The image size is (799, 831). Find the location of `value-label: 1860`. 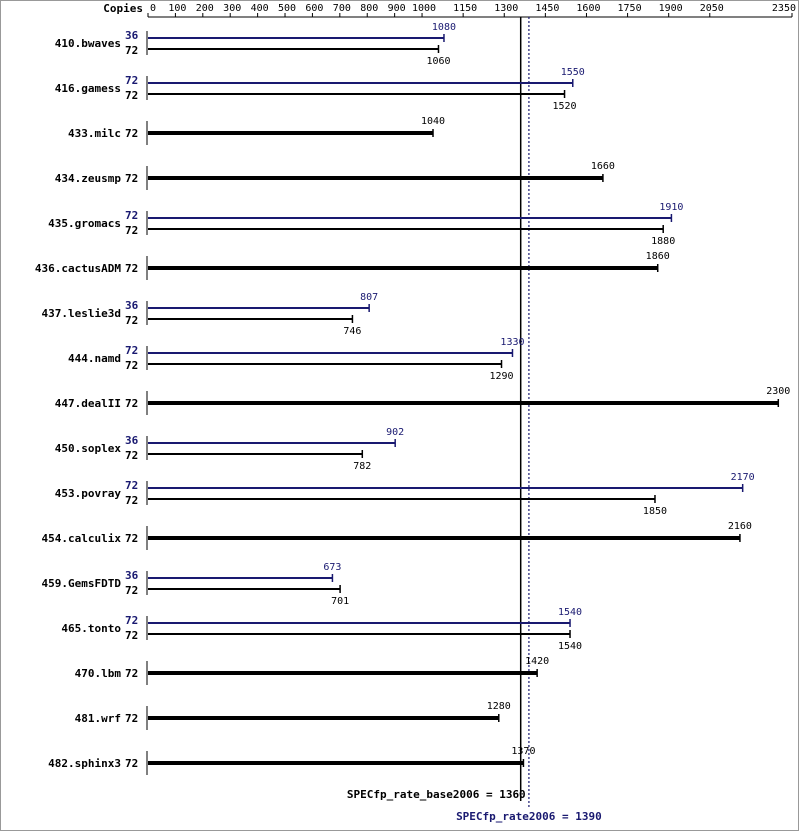

value-label: 1860 is located at coordinates (658, 256).